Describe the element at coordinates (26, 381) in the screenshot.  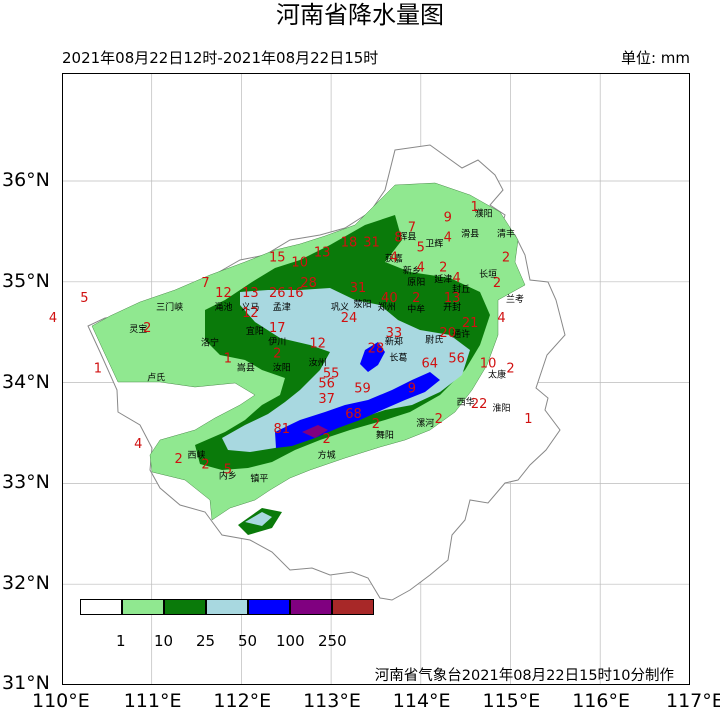
I see `latitude-label: 34°N` at that location.